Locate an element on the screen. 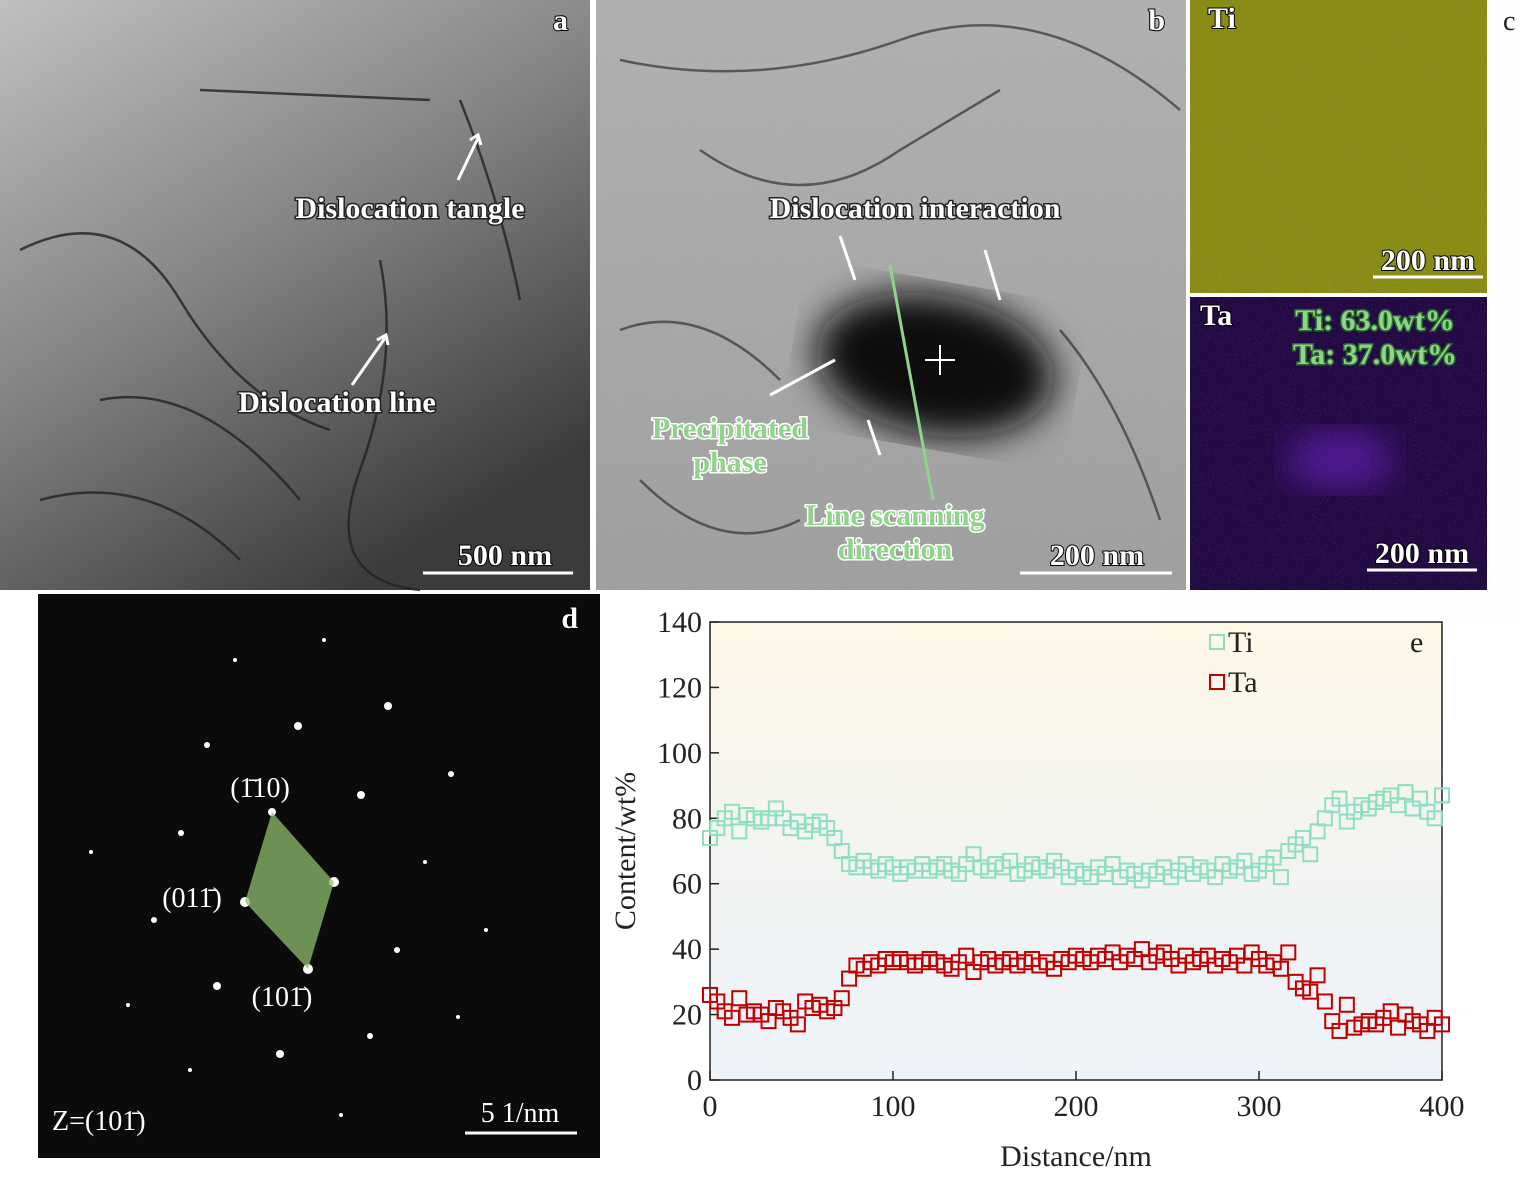  annotation: Dislocation tangle is located at coordinates (409, 208).